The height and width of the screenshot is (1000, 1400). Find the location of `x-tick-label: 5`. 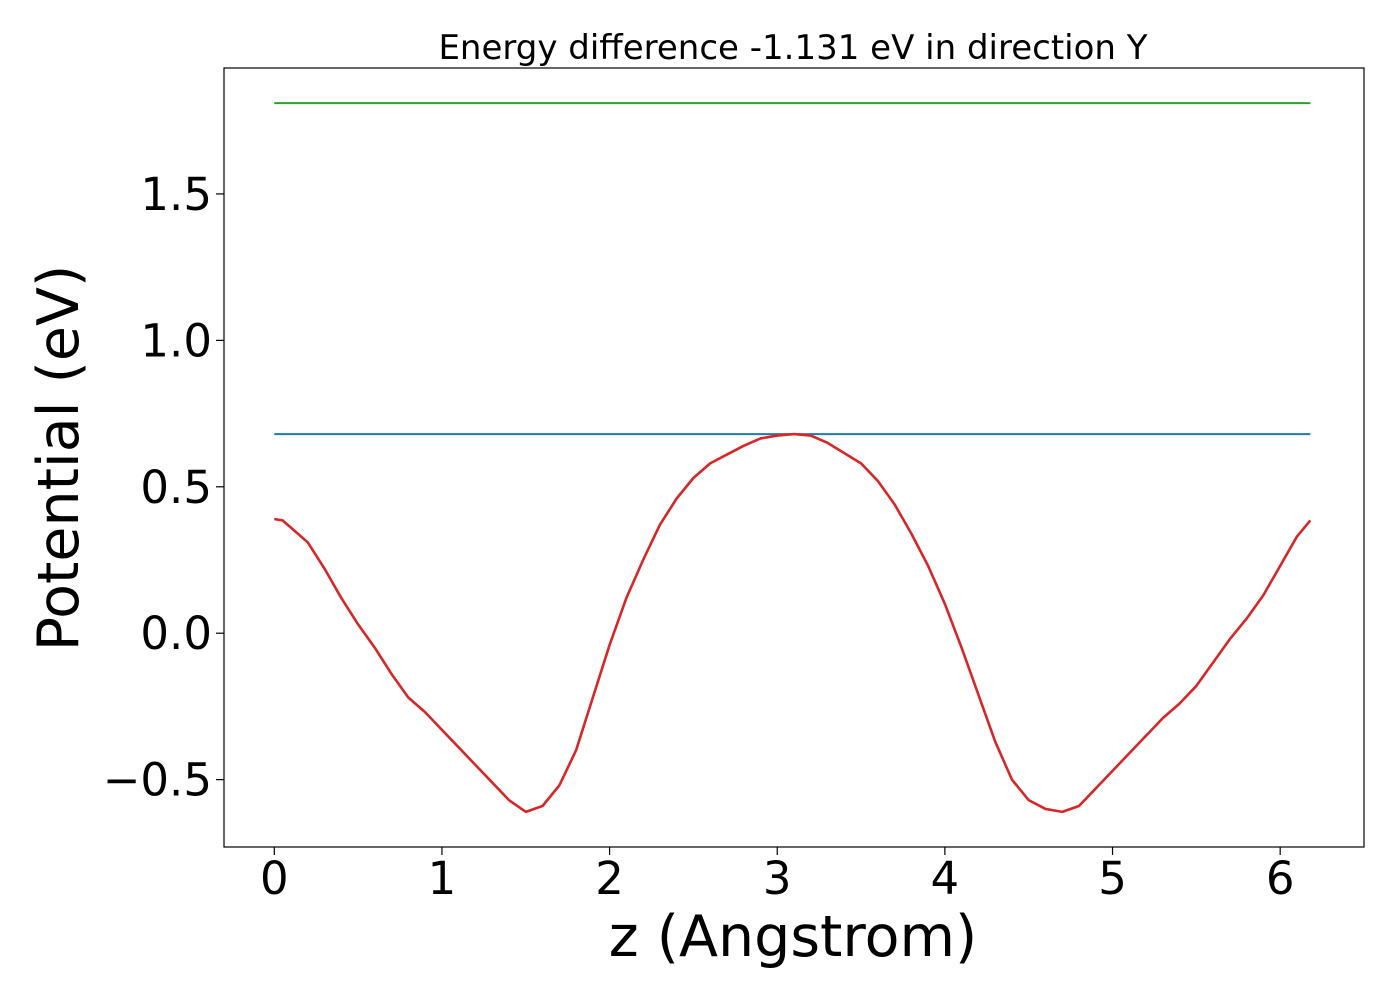

x-tick-label: 5 is located at coordinates (1112, 878).